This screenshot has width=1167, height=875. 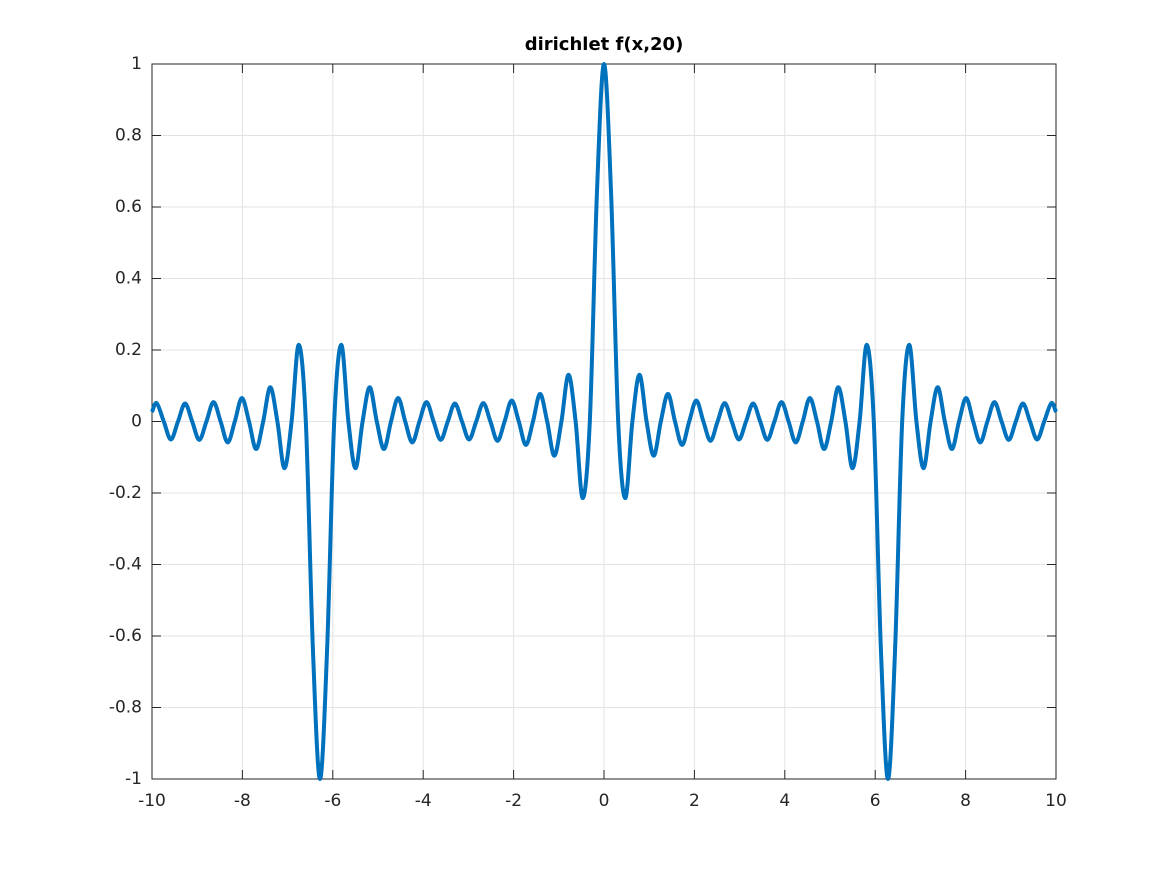 What do you see at coordinates (784, 801) in the screenshot?
I see `x-tick-label: 4` at bounding box center [784, 801].